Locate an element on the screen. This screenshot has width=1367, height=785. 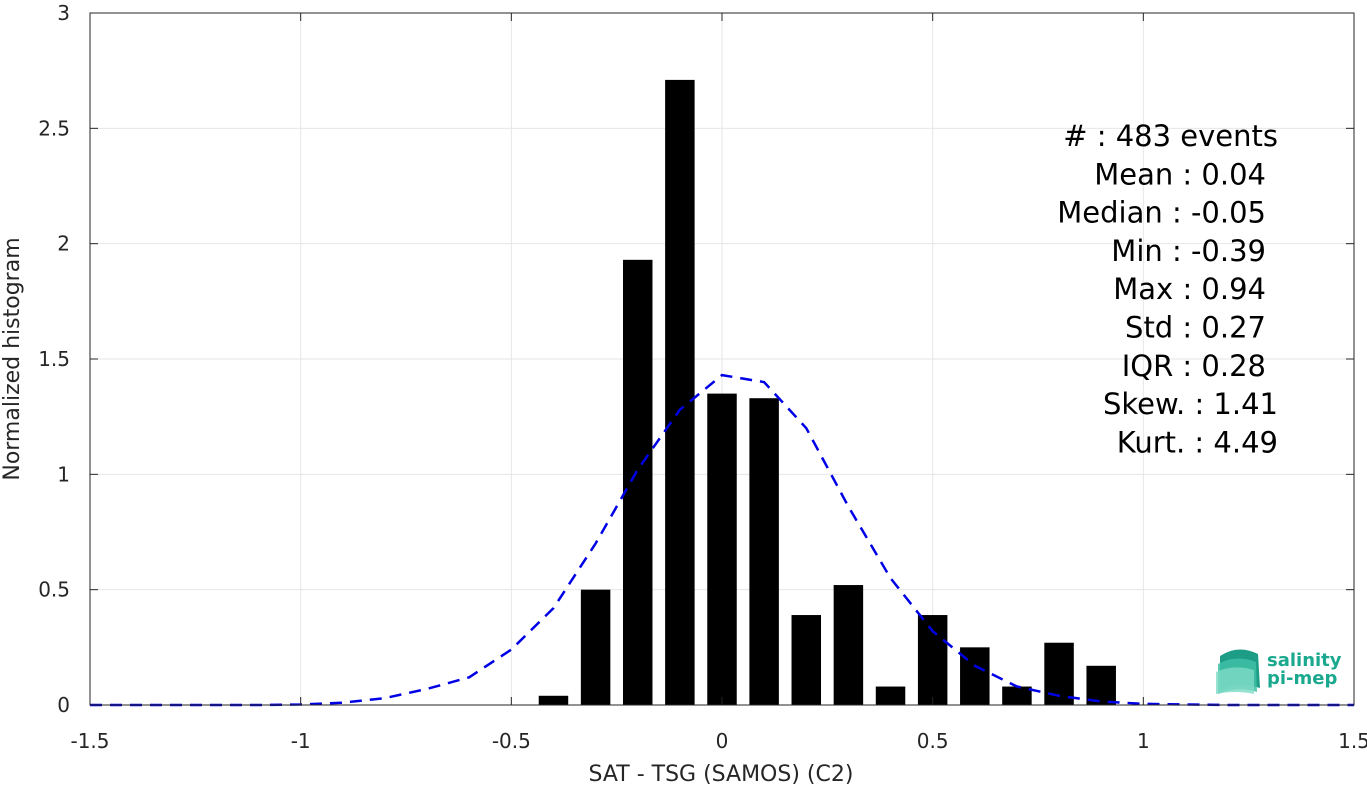
stat-line: Kurt. : 4.49 is located at coordinates (1197, 442).